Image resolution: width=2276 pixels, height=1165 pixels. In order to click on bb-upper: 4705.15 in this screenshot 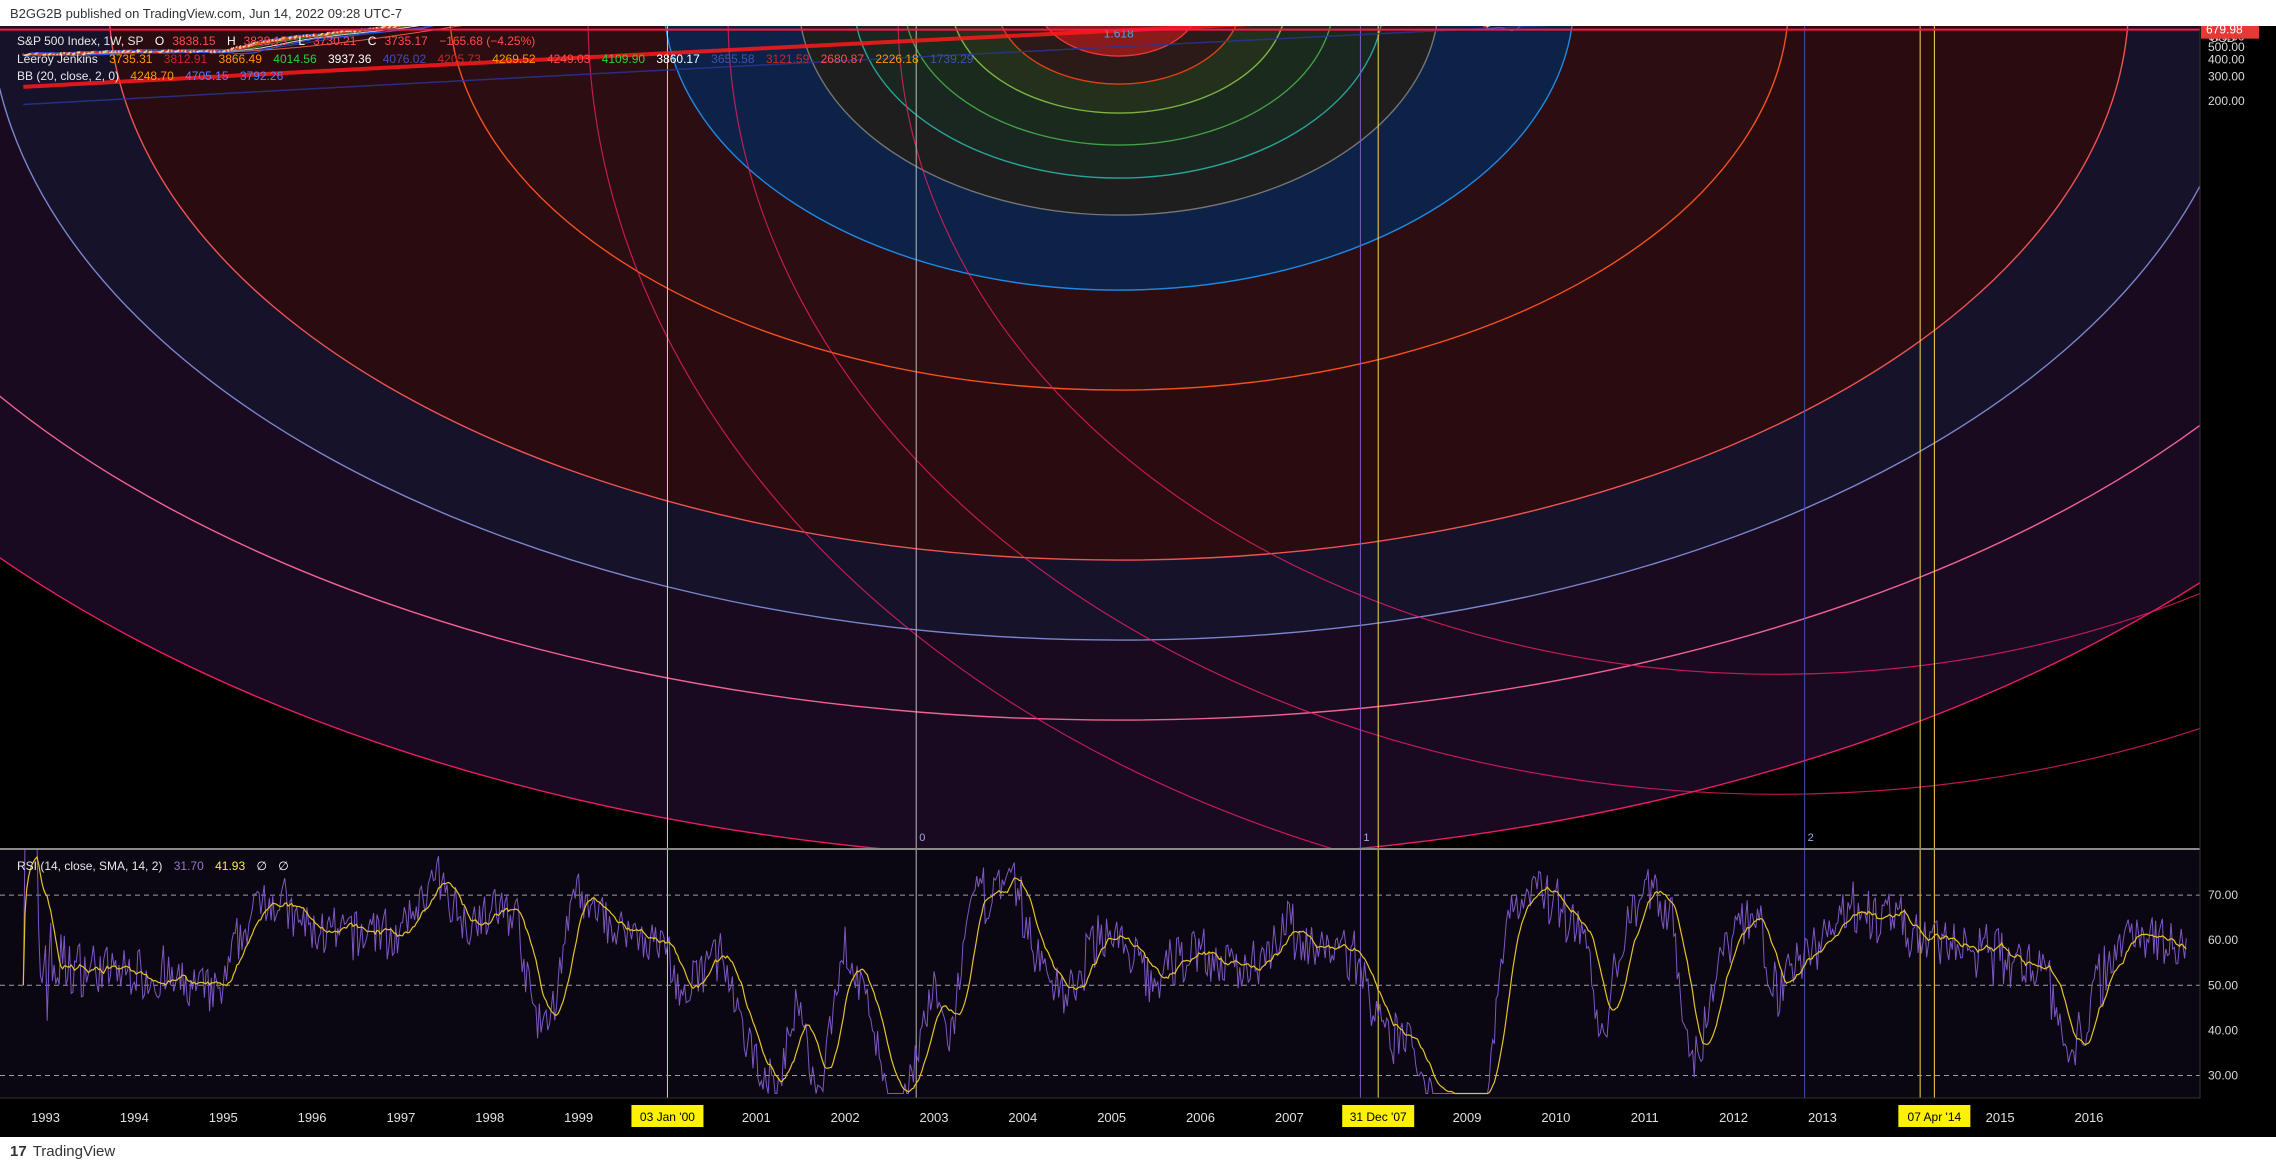, I will do `click(207, 76)`.